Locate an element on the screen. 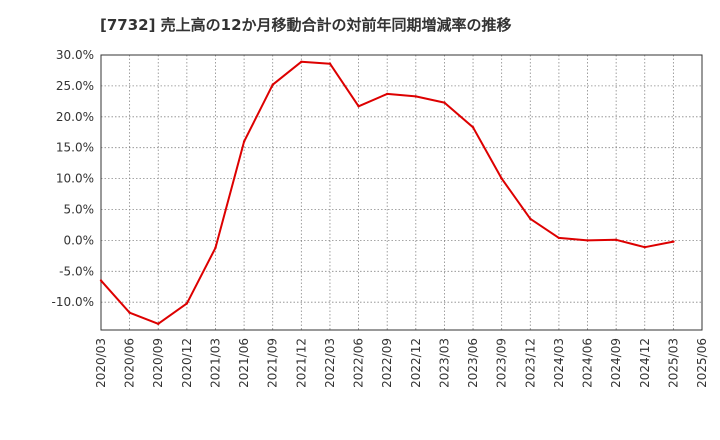 Image resolution: width=720 pixels, height=440 pixels. y-tick-label: 10.0% is located at coordinates (75, 179).